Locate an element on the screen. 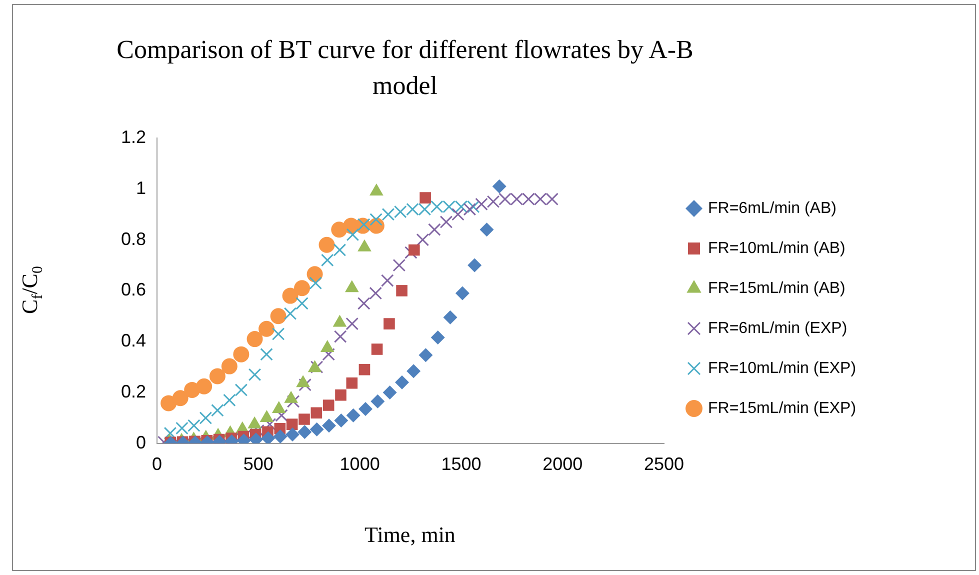 The height and width of the screenshot is (575, 979). y-tick-label: 0 is located at coordinates (141, 442).